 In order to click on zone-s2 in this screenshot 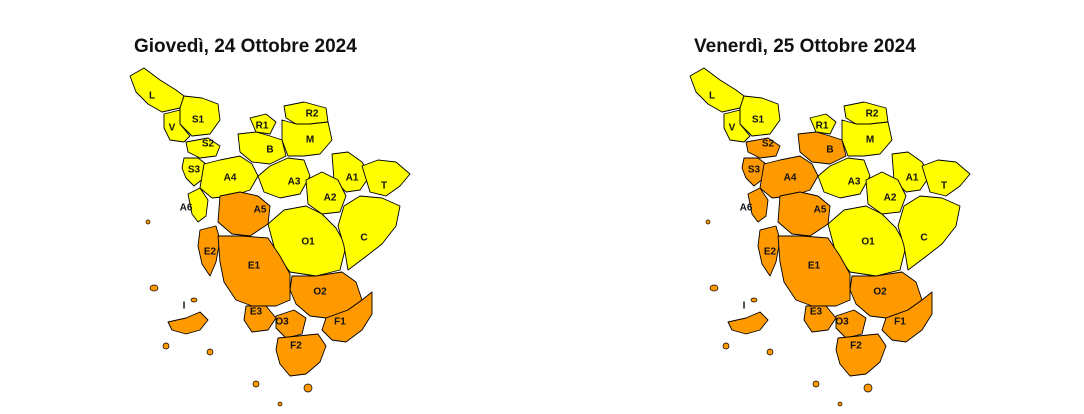, I will do `click(203, 148)`.